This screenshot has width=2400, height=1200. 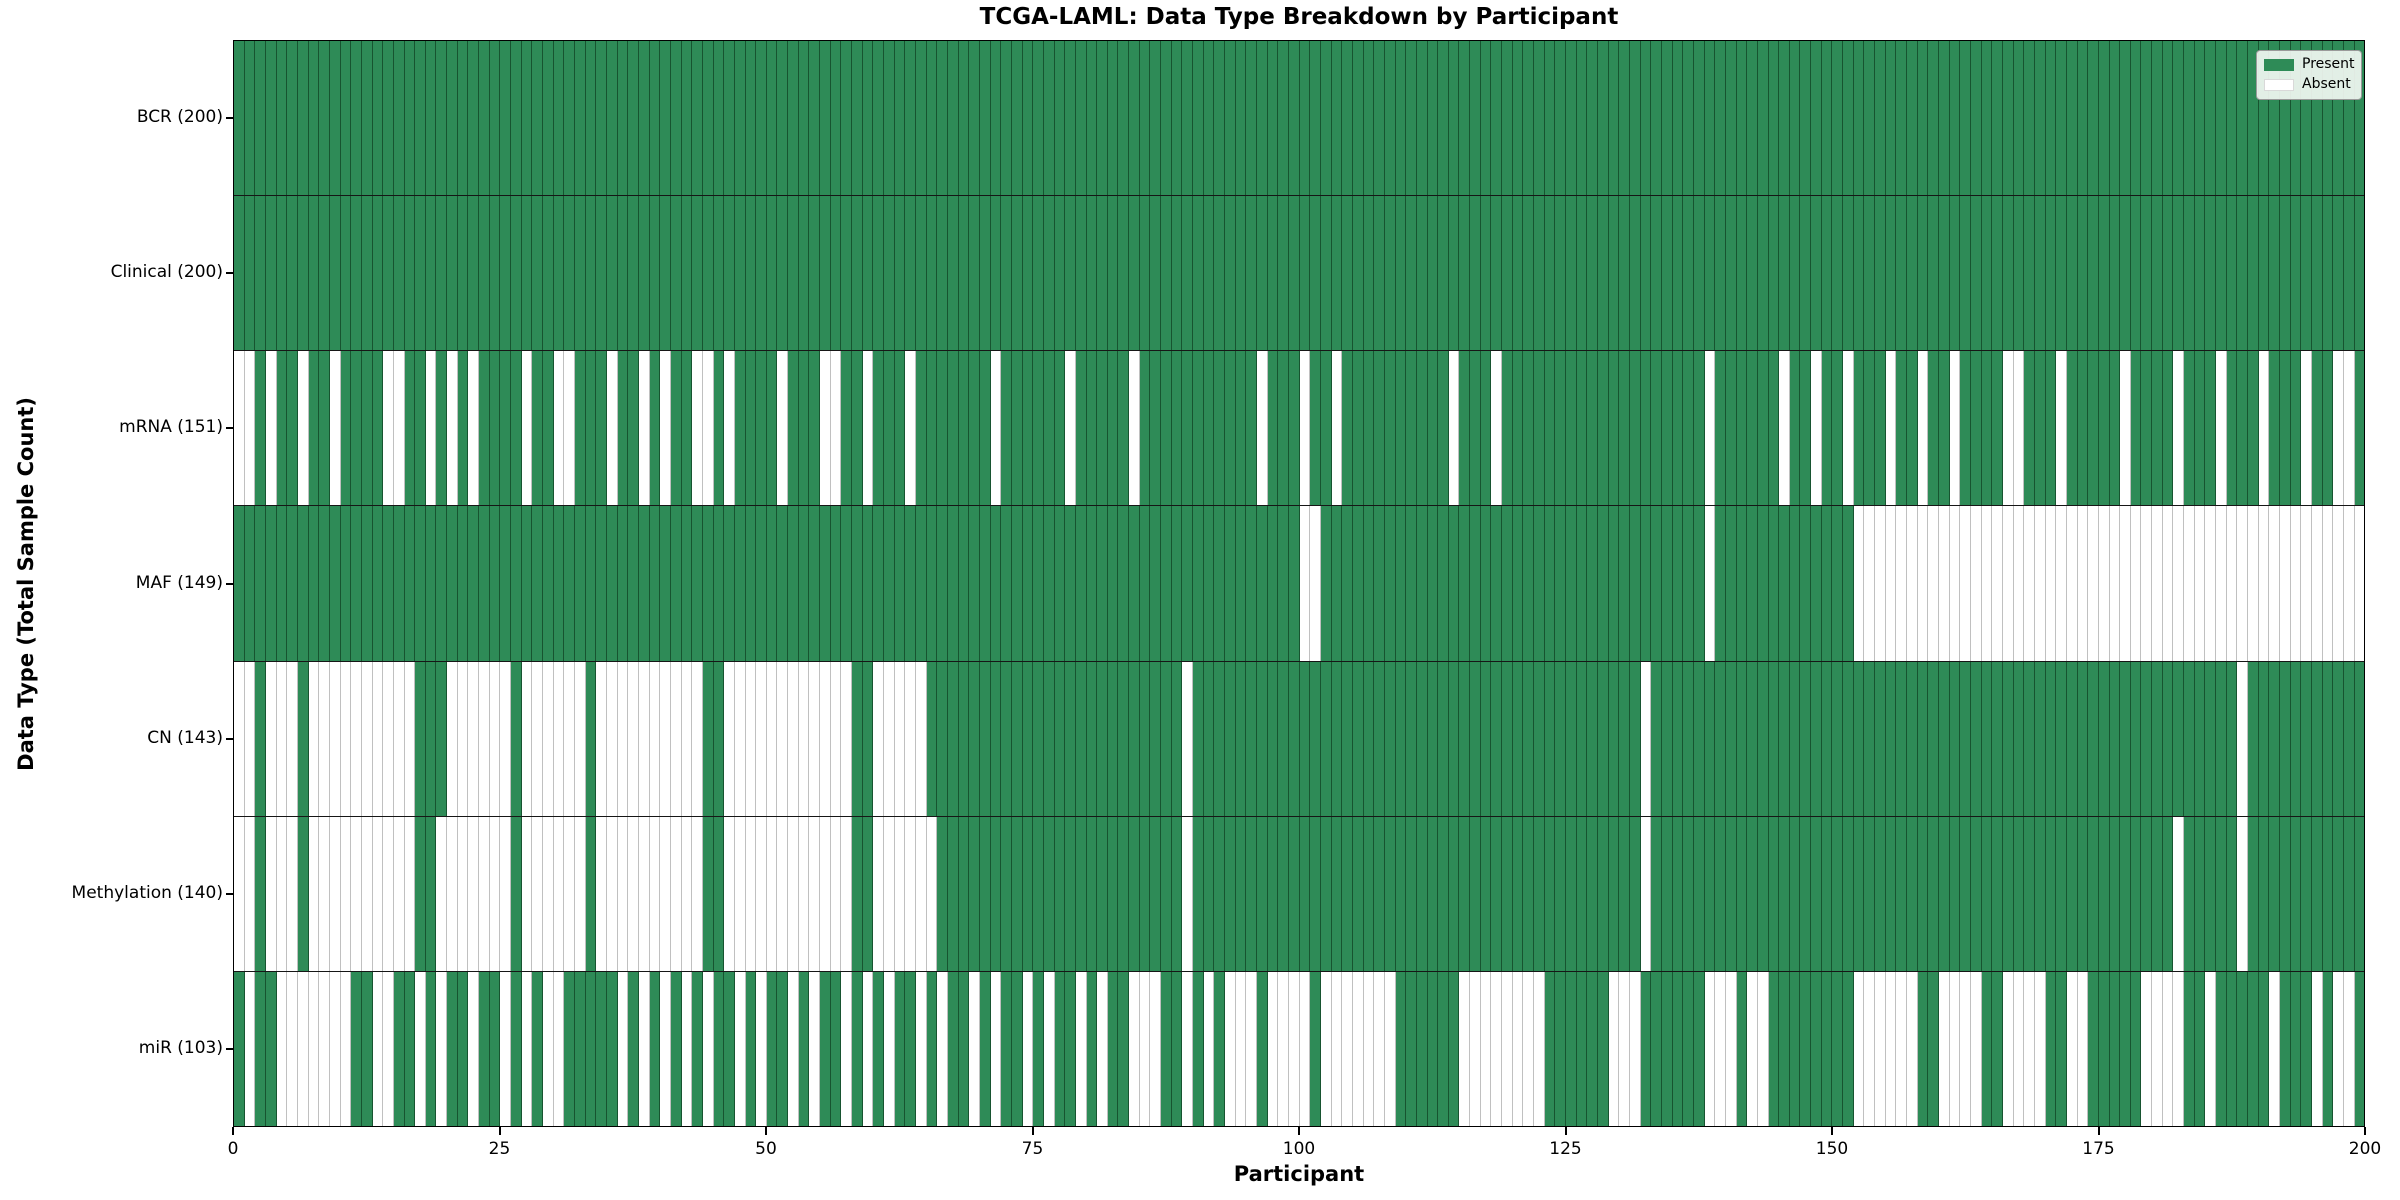 What do you see at coordinates (229, 272) in the screenshot?
I see `y-tick-mark` at bounding box center [229, 272].